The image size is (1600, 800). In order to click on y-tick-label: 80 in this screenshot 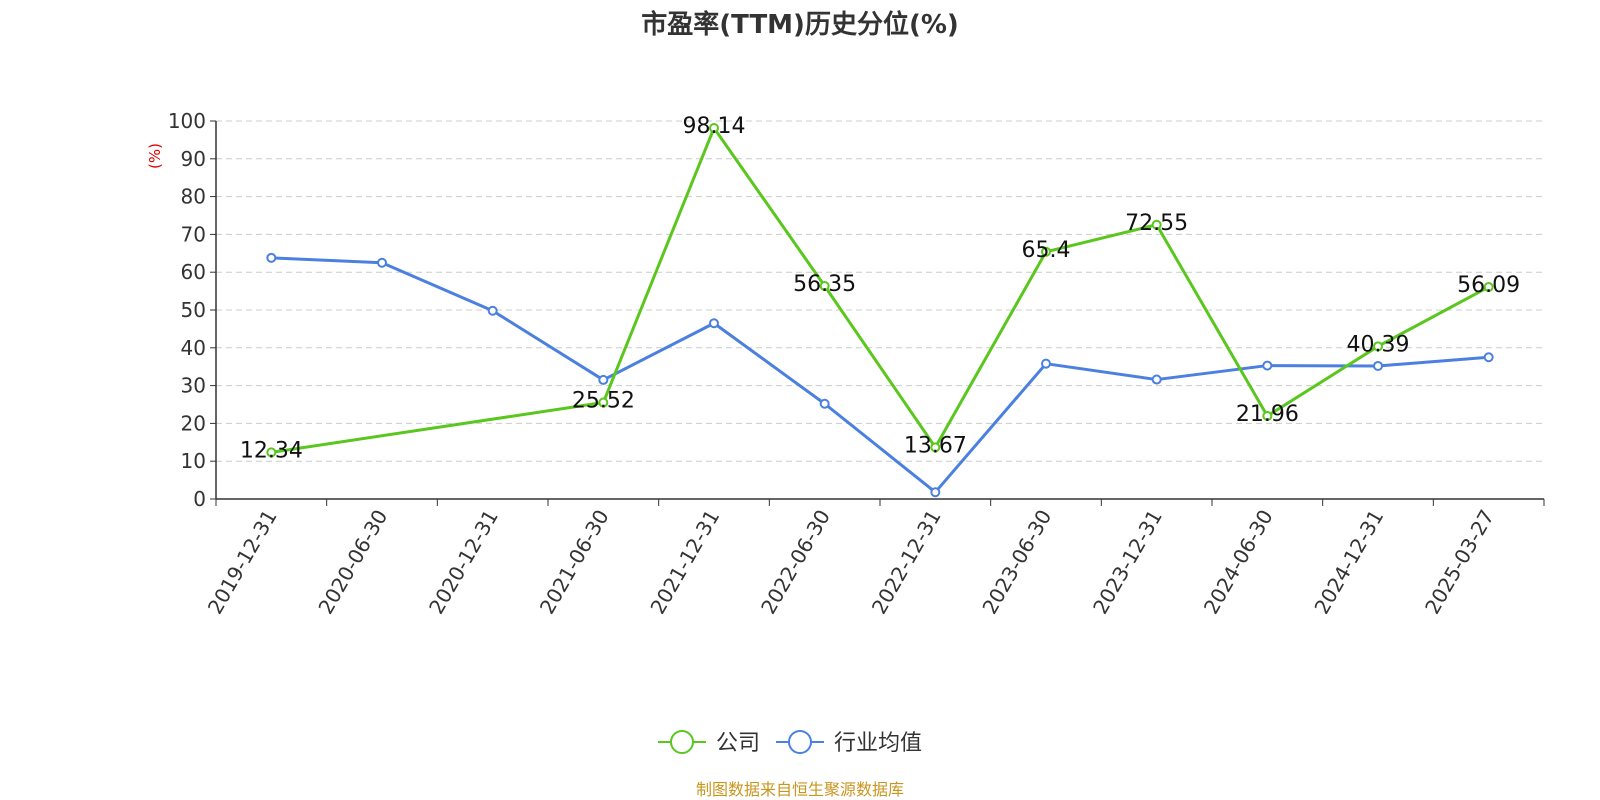, I will do `click(193, 197)`.